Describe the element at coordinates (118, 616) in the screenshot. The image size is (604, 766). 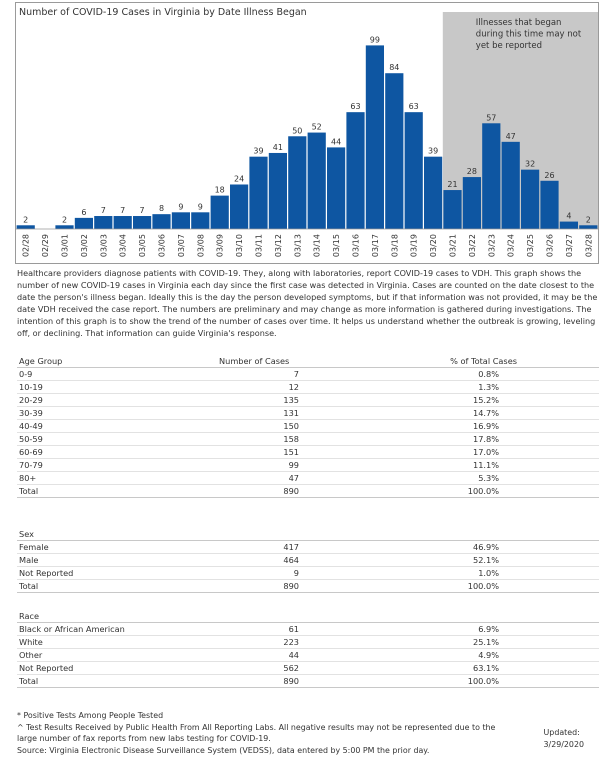
I see `table-header: Race` at that location.